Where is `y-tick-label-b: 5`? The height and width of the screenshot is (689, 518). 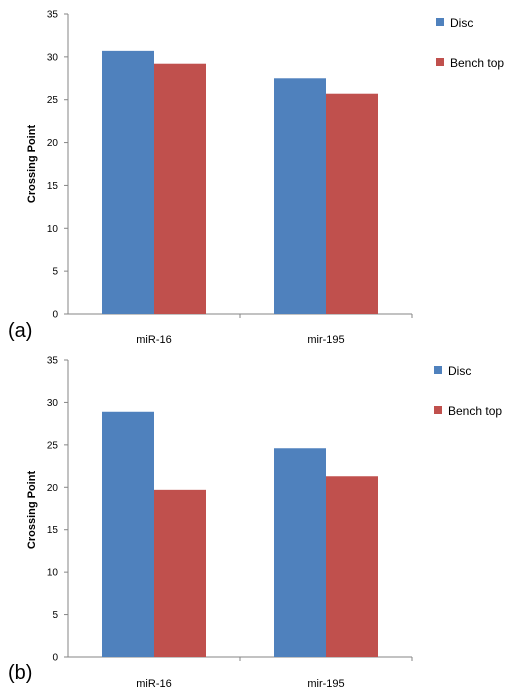
y-tick-label-b: 5 is located at coordinates (55, 615).